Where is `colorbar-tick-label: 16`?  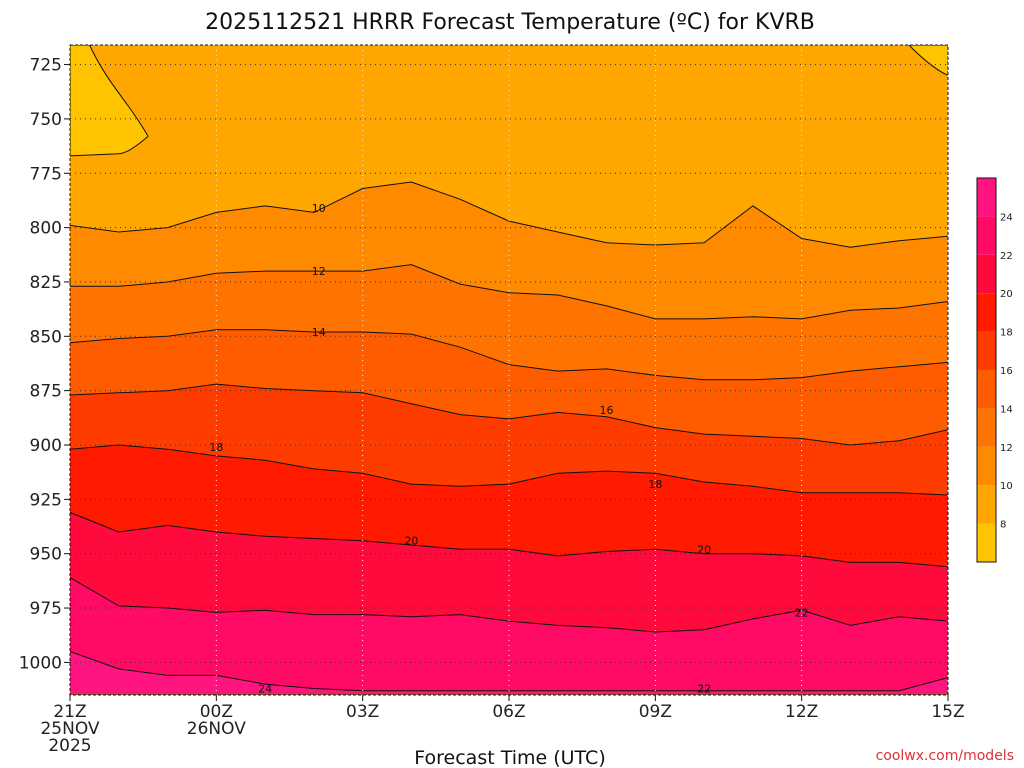
colorbar-tick-label: 16 is located at coordinates (1006, 371).